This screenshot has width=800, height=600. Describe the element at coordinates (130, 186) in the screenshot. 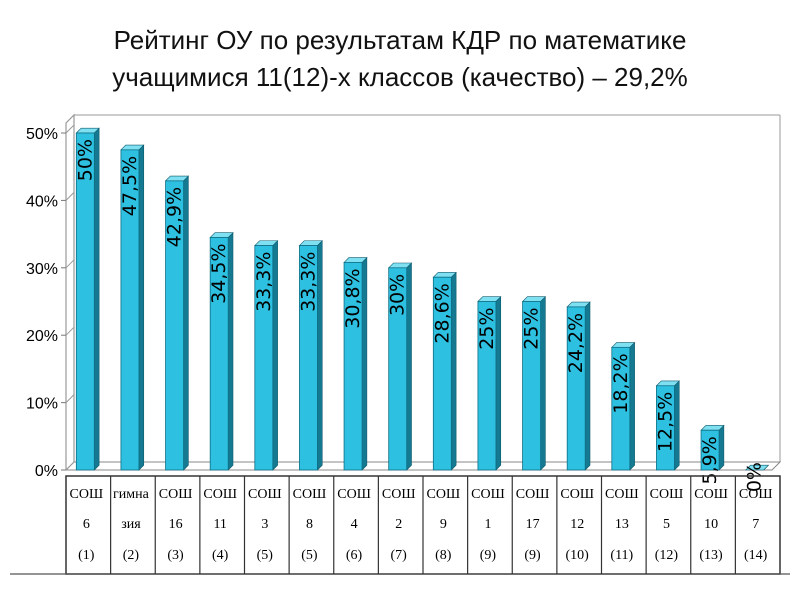

I see `bar-value-label: 47,5%` at that location.